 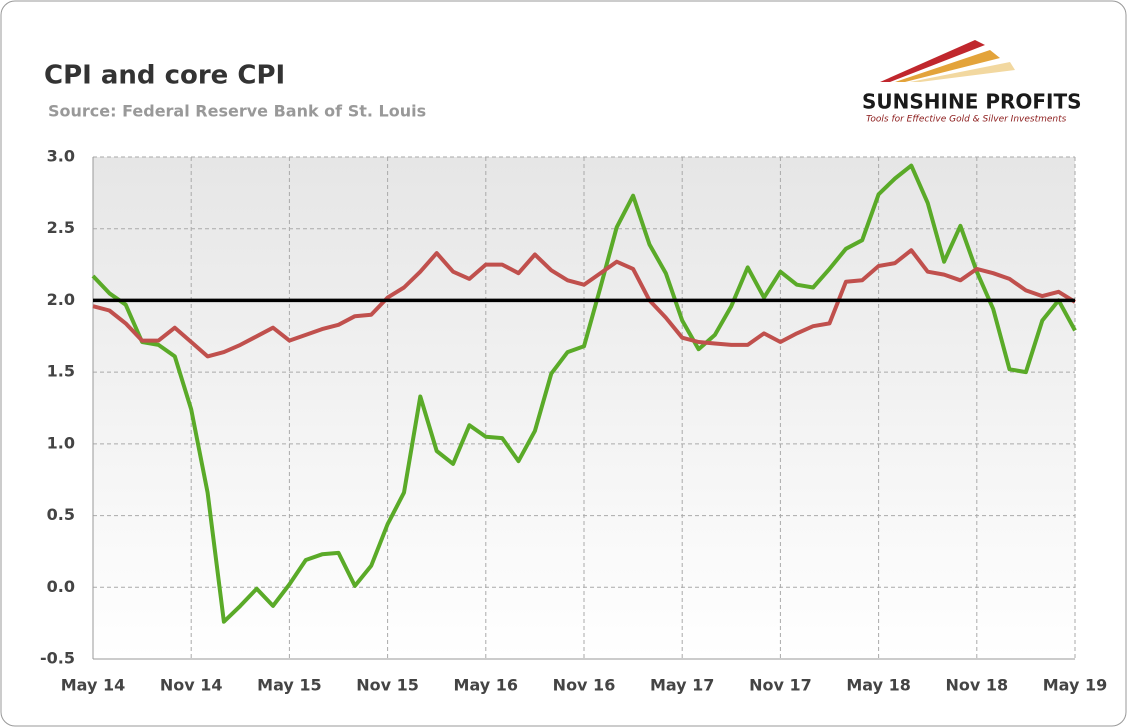 What do you see at coordinates (1075, 685) in the screenshot?
I see `x-tick-label: May 19` at bounding box center [1075, 685].